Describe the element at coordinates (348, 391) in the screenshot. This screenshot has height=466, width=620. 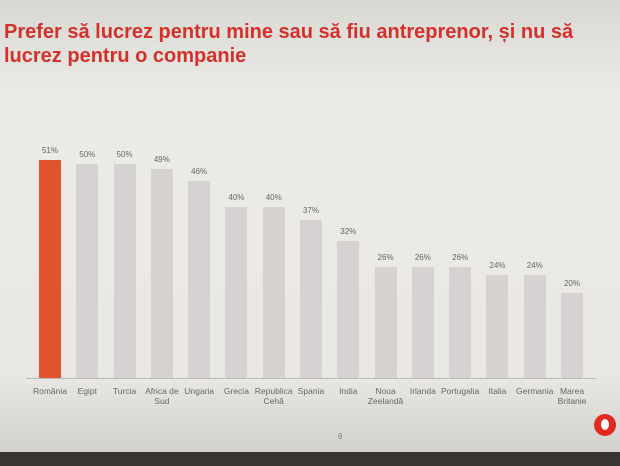
I see `x-tick-label: India` at that location.